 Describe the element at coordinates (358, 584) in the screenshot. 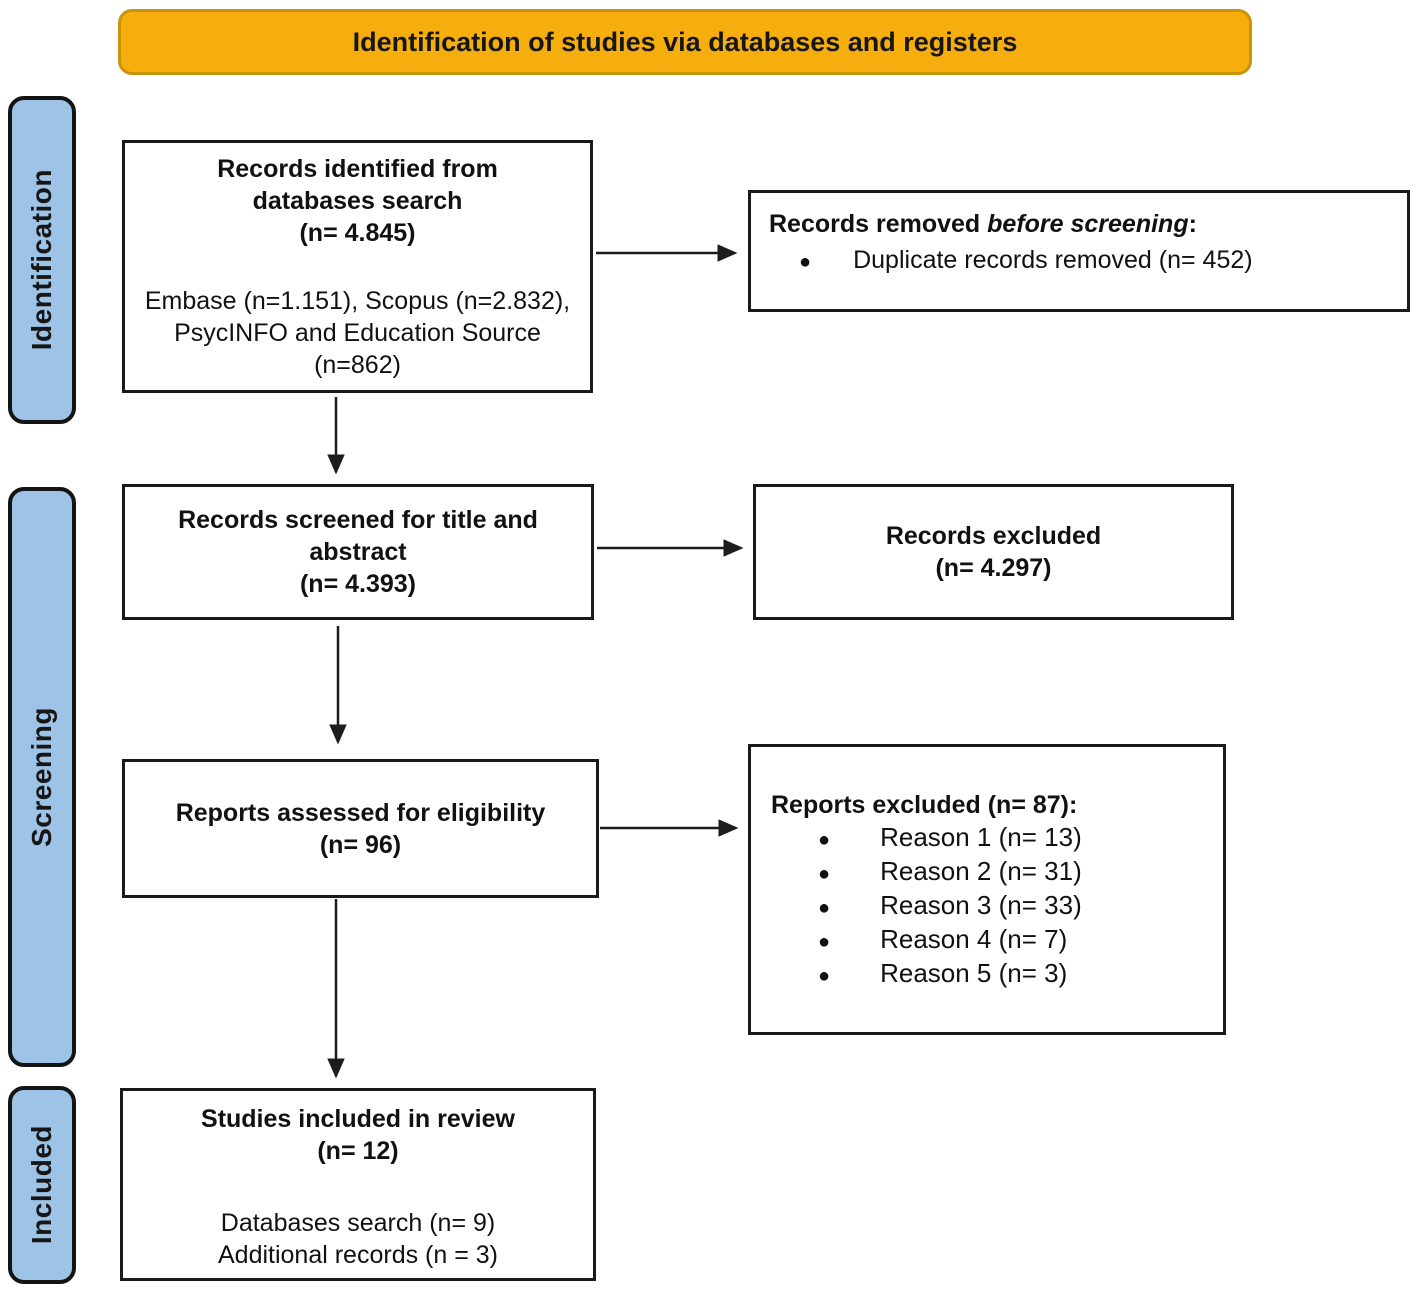

I see `records-screened-count: (n= 4.393)` at that location.